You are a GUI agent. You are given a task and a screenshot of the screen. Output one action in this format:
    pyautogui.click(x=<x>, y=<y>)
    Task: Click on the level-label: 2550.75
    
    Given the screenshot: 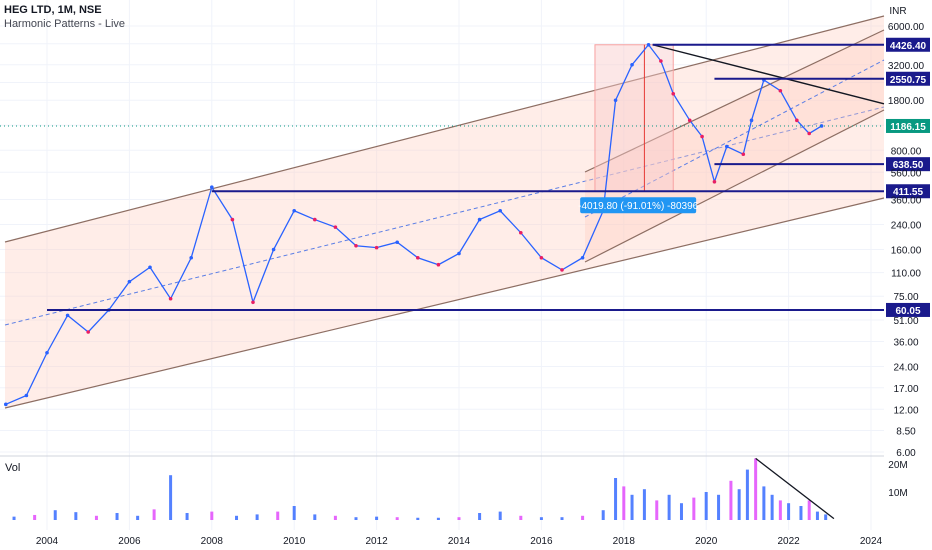 What is the action you would take?
    pyautogui.click(x=908, y=80)
    